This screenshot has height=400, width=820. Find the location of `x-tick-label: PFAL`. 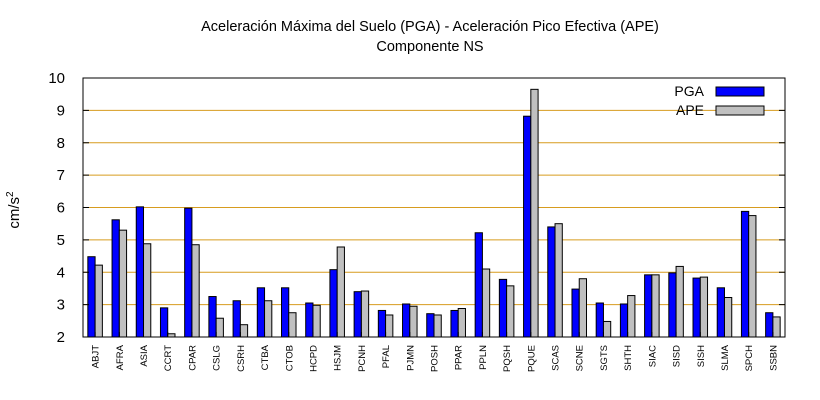

x-tick-label: PFAL is located at coordinates (386, 356).